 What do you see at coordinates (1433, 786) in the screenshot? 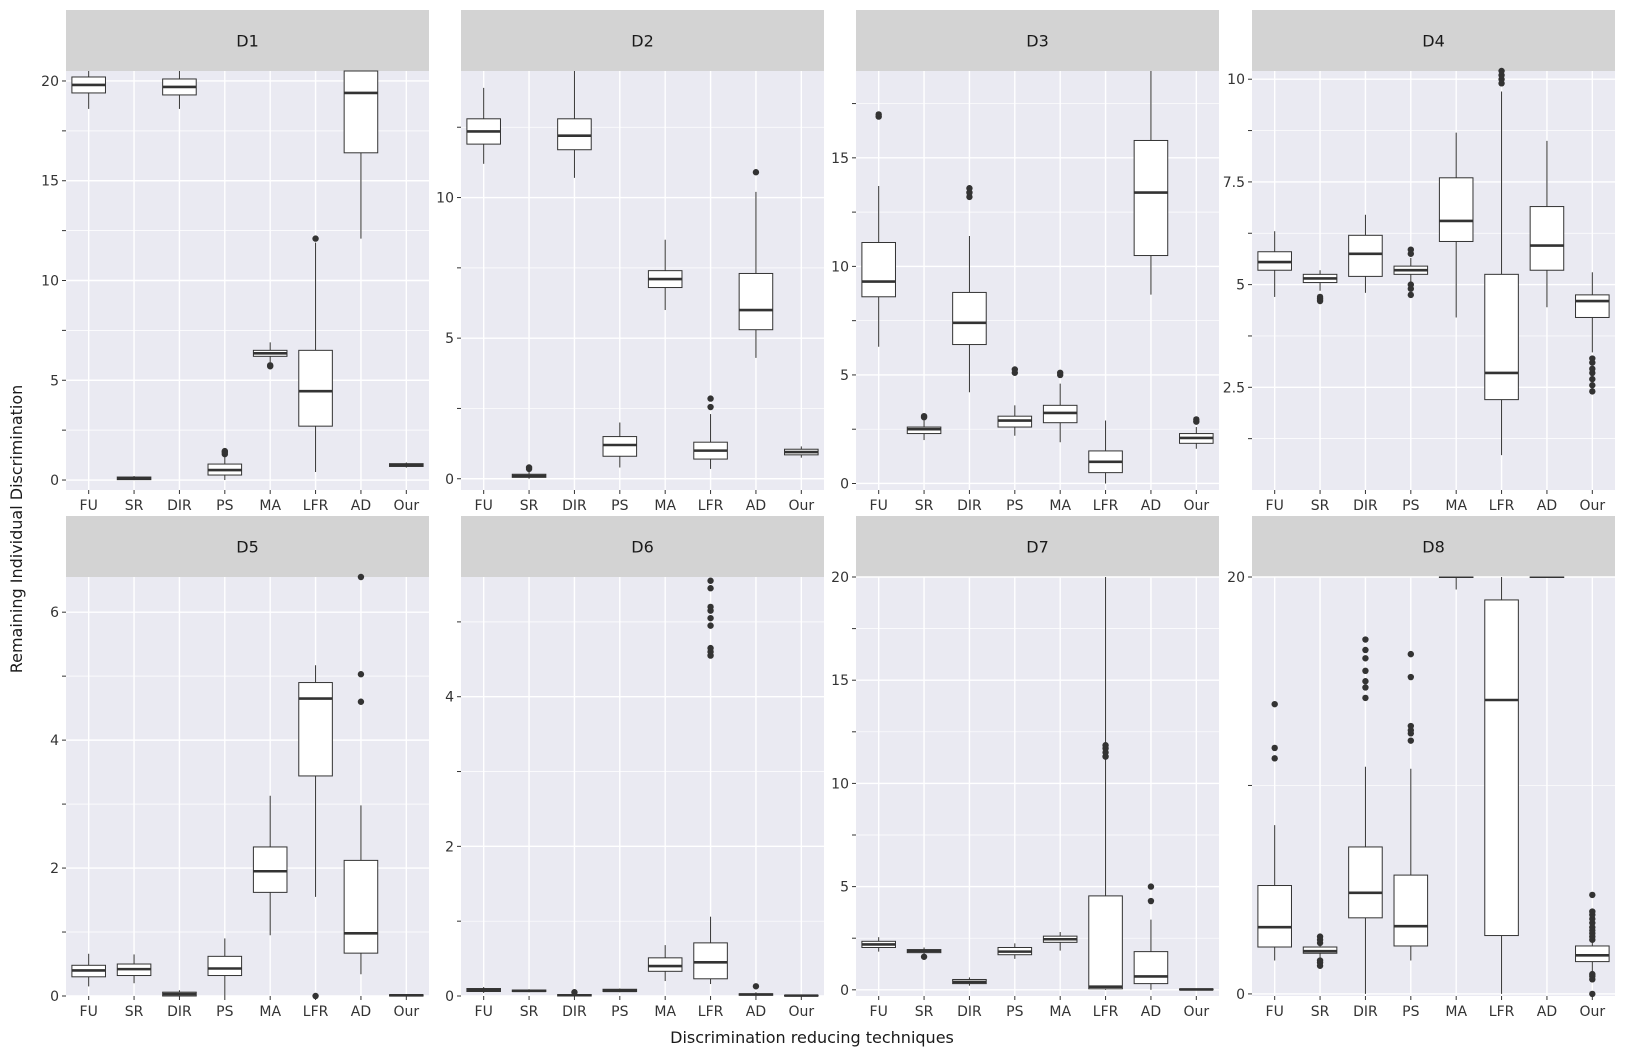
I see `plot-background` at bounding box center [1433, 786].